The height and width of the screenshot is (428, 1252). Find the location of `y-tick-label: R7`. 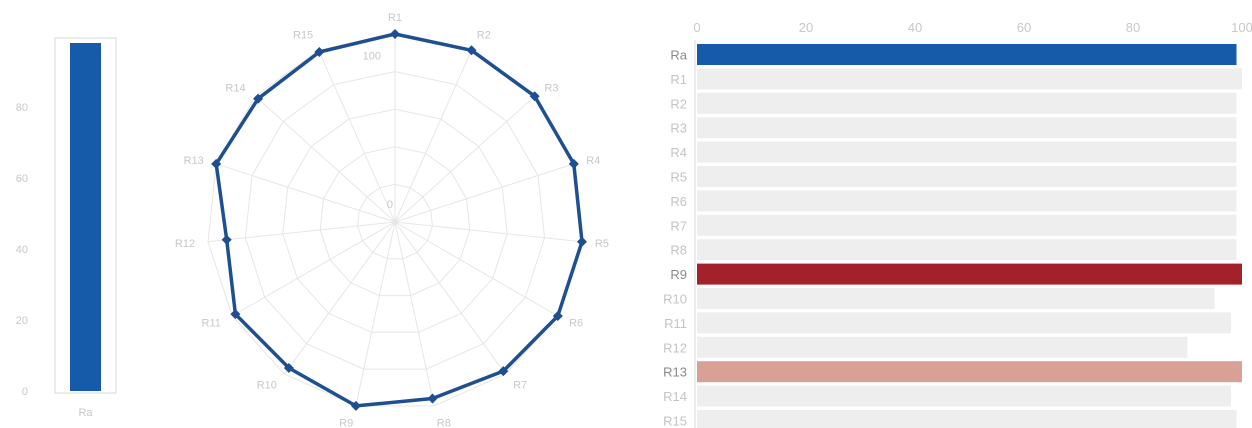

y-tick-label: R7 is located at coordinates (678, 225).